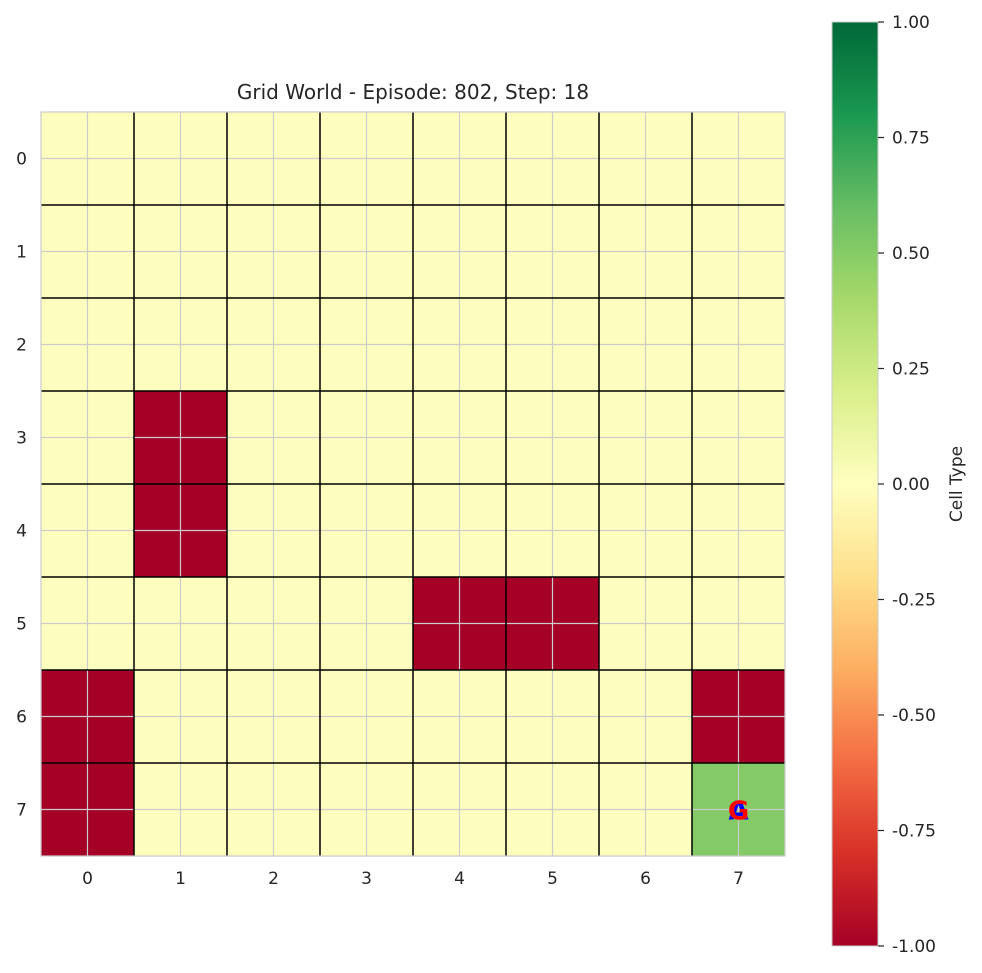 This screenshot has width=982, height=973. Describe the element at coordinates (413, 879) in the screenshot. I see `x-tick-labels: 0 1 2 3 4 5 6 7` at that location.